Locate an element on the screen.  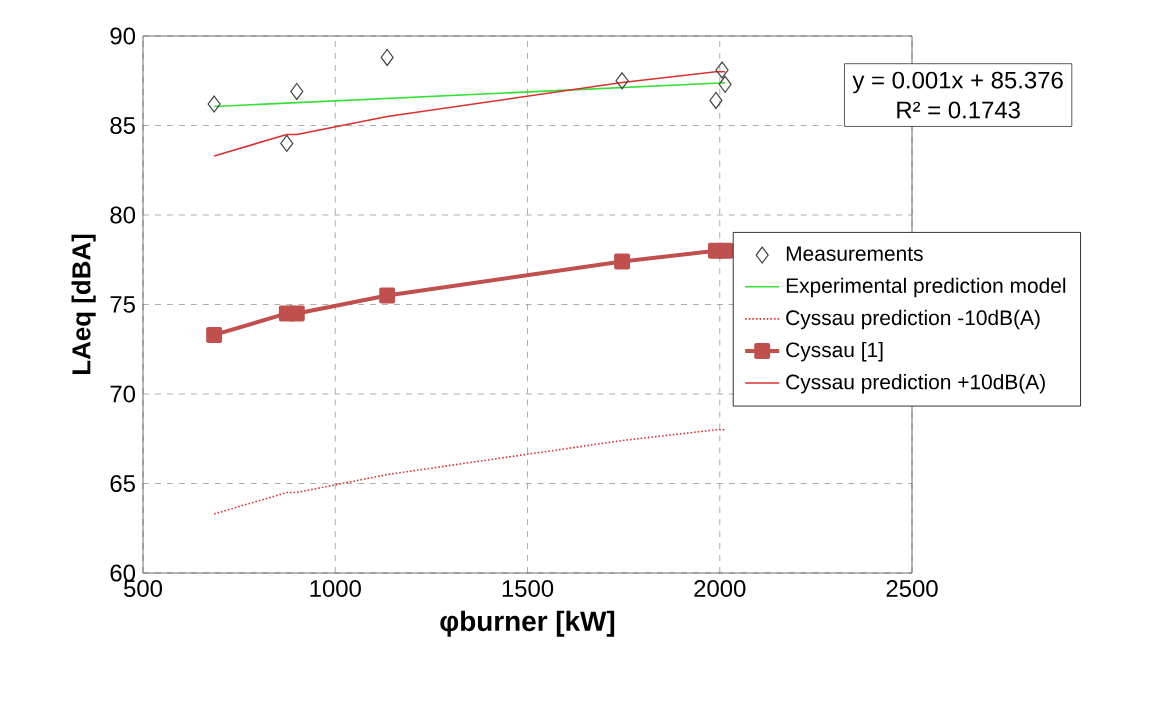
y-tick-label: 65 is located at coordinates (122, 483).